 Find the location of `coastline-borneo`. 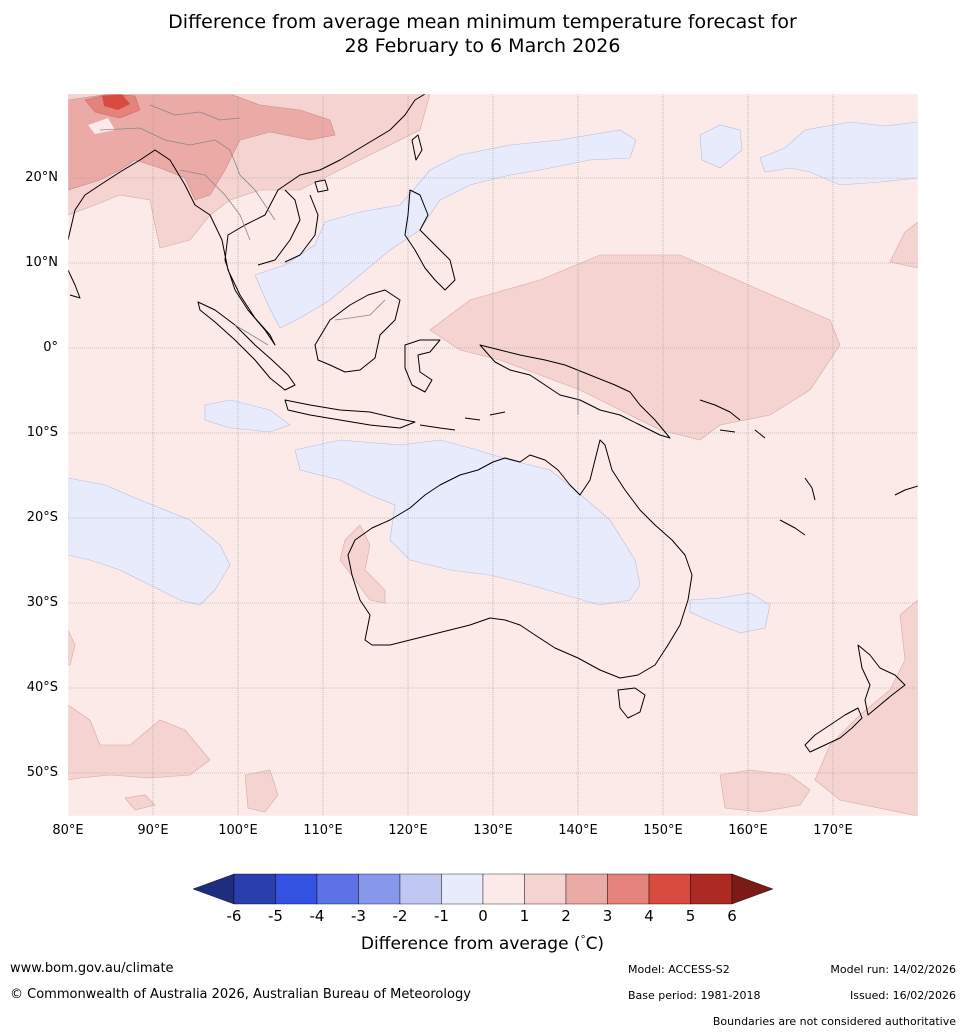

coastline-borneo is located at coordinates (357, 331).